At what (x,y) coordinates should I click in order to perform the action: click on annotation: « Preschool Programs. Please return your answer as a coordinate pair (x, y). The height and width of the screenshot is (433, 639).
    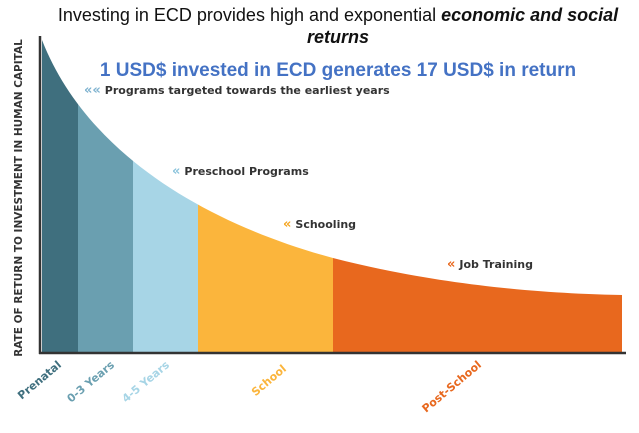
    Looking at the image, I should click on (240, 171).